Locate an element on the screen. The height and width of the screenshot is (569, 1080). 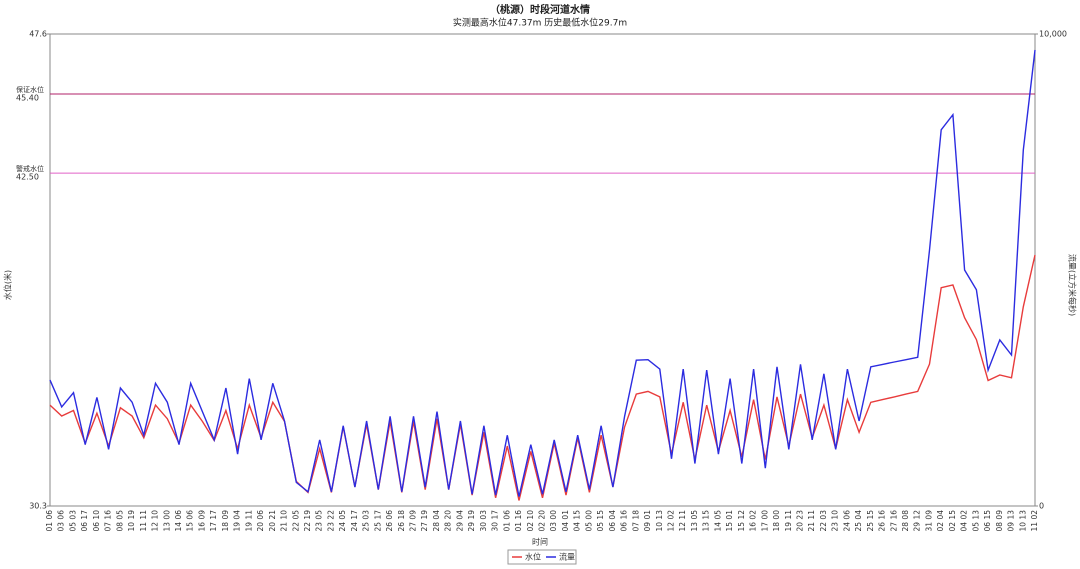
x-tick-label: 08 05 is located at coordinates (119, 521).